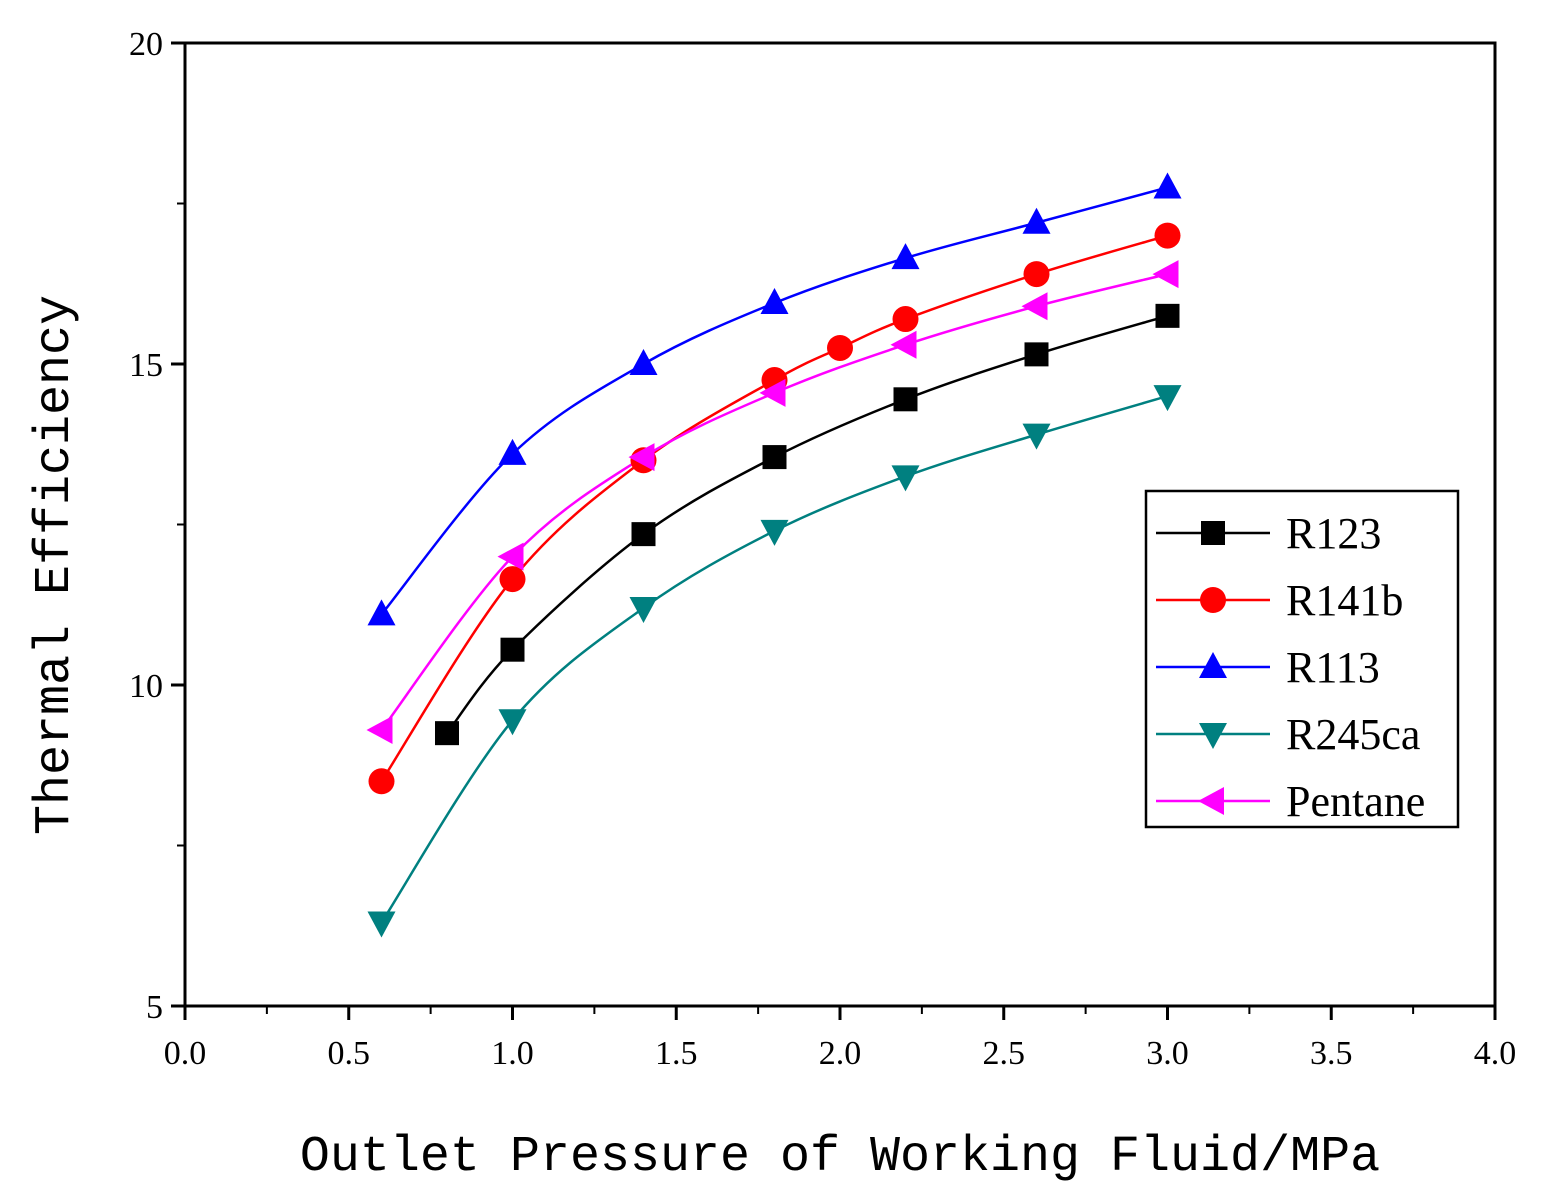 The height and width of the screenshot is (1198, 1544). I want to click on x-tick-label: 0.5, so click(349, 1053).